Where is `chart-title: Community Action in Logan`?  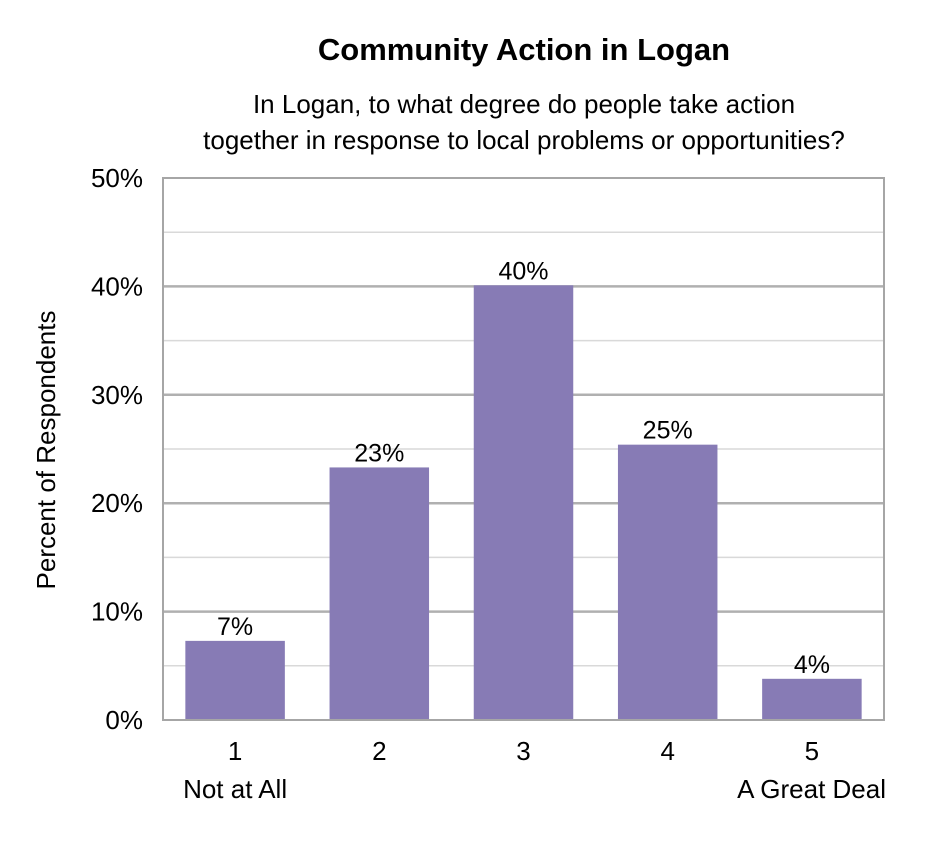 chart-title: Community Action in Logan is located at coordinates (524, 49).